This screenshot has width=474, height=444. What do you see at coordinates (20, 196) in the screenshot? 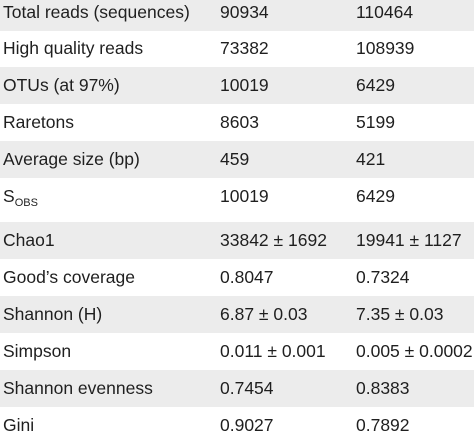
I see `row-label: SOBS` at bounding box center [20, 196].